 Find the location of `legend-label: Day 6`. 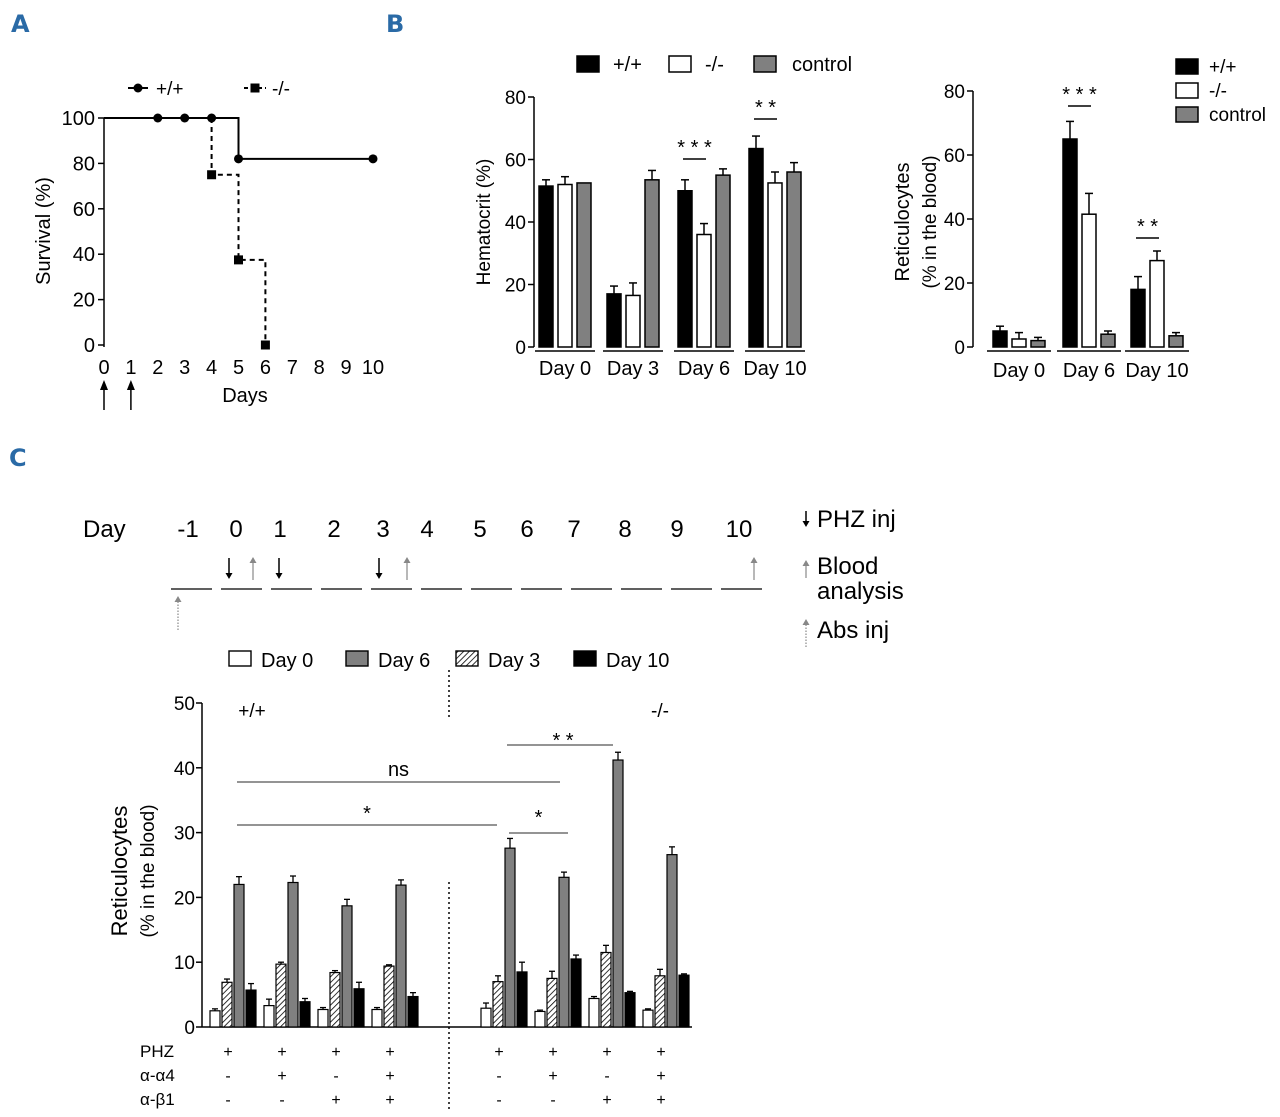

legend-label: Day 6 is located at coordinates (404, 661).